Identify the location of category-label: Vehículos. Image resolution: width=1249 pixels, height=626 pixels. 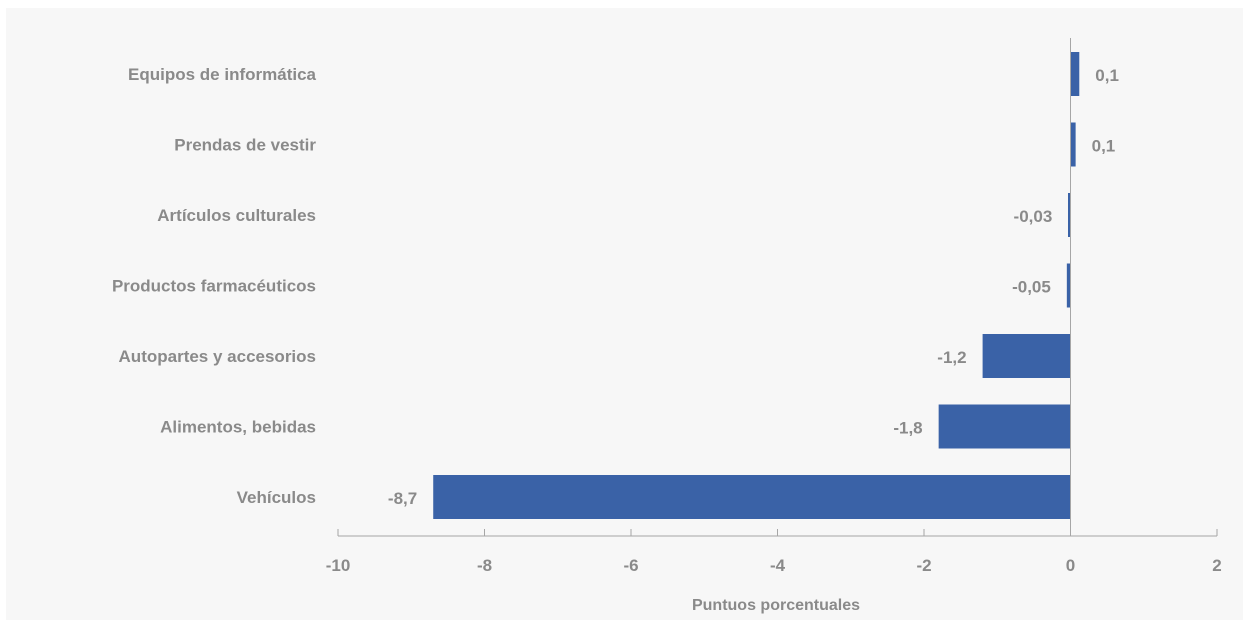
(276, 497).